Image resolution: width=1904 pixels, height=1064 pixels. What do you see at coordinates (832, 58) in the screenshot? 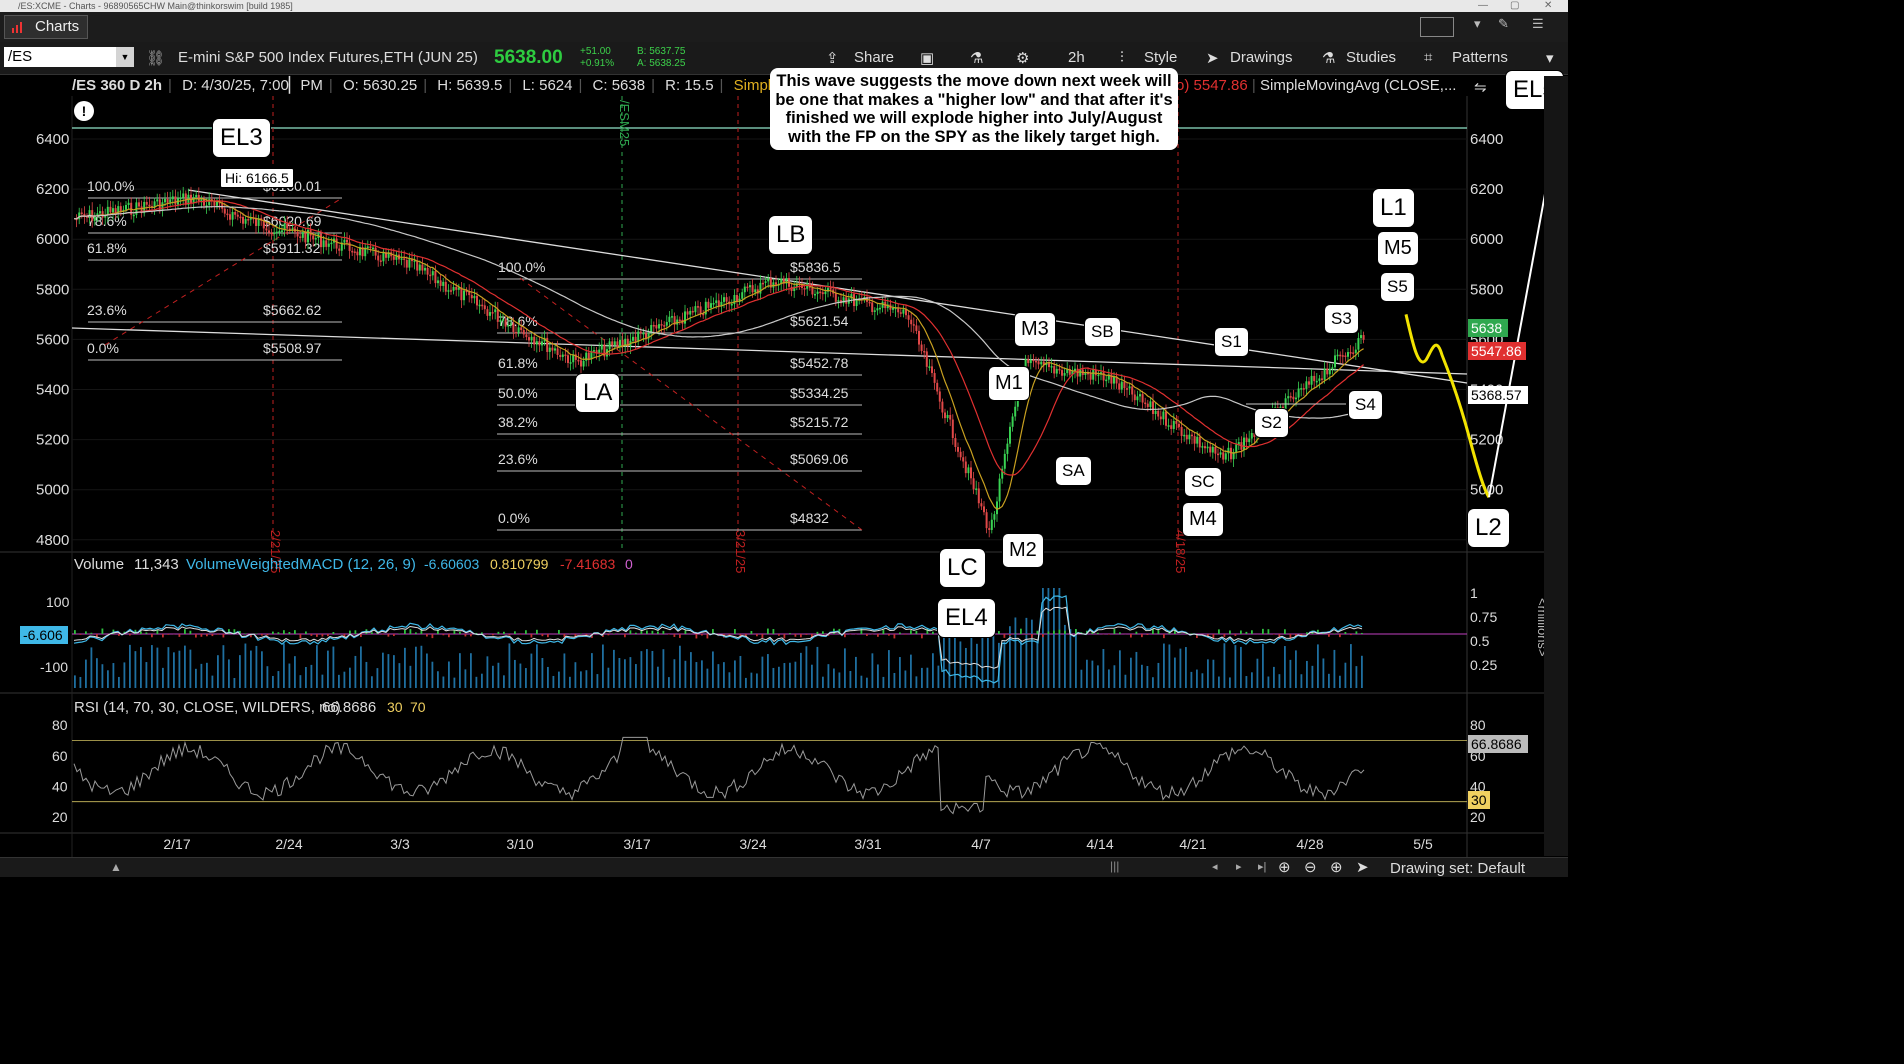
I see `share-icon: ⇪` at bounding box center [832, 58].